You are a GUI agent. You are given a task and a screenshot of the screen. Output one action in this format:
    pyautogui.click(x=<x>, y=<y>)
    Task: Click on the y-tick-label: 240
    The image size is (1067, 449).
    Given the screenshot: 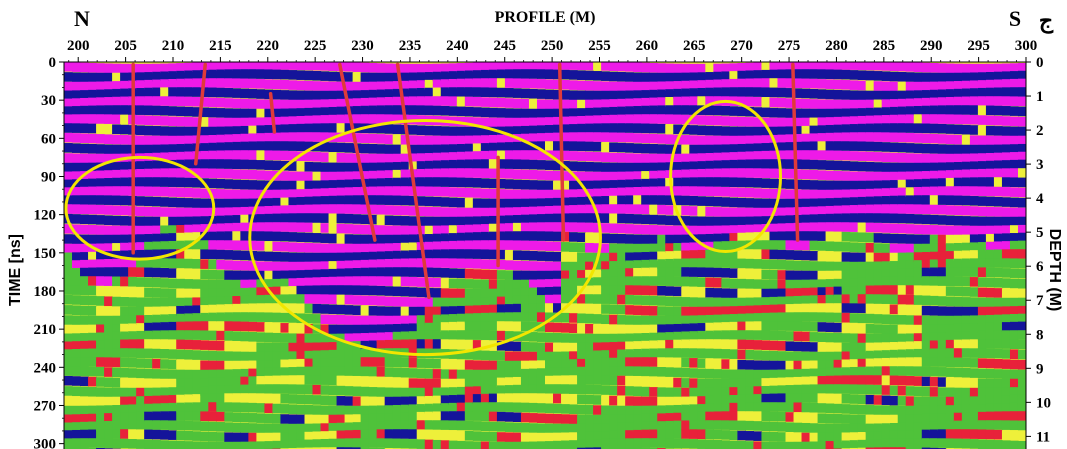 What is the action you would take?
    pyautogui.click(x=45, y=368)
    